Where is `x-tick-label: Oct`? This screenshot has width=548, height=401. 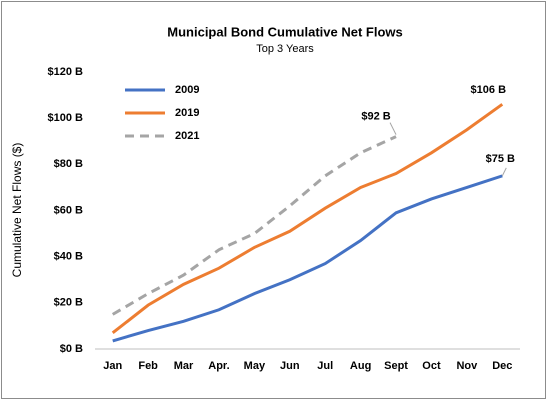 x-tick-label: Oct is located at coordinates (431, 366).